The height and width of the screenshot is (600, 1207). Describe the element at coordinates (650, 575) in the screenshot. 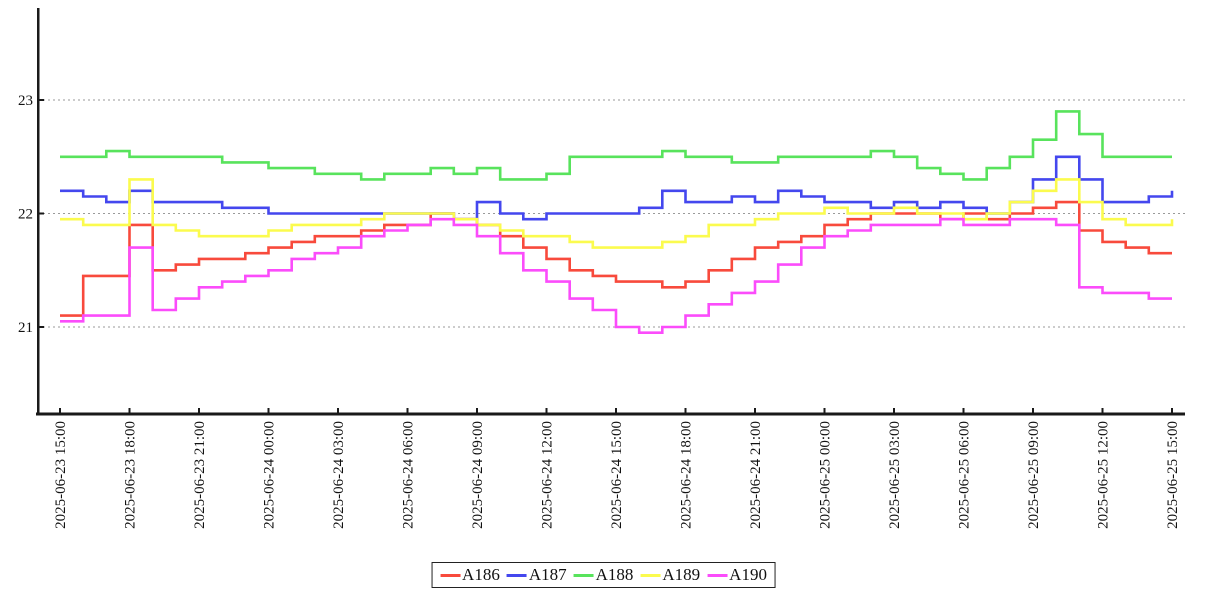

I see `legend-swatch-A189` at that location.